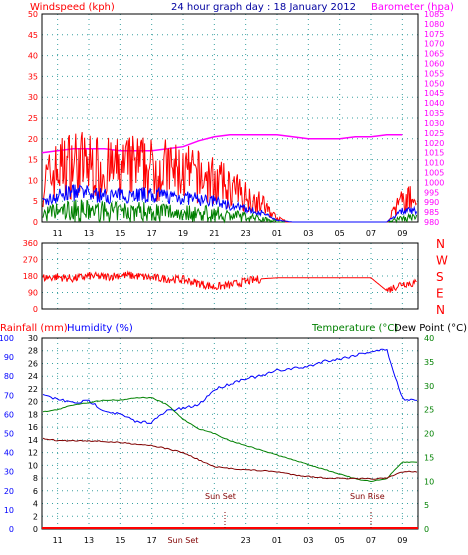  Describe the element at coordinates (429, 362) in the screenshot. I see `temperature-y-tick: 35` at that location.